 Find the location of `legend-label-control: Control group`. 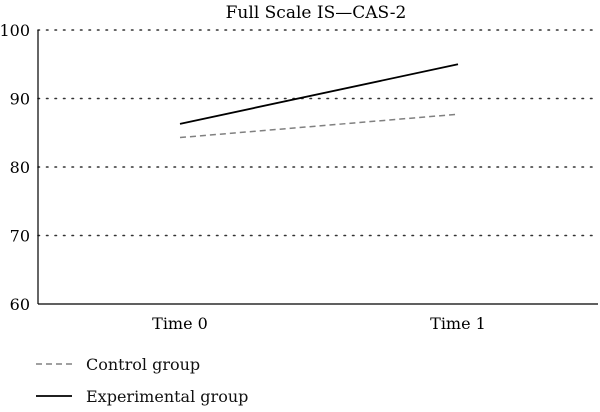

legend-label-control: Control group is located at coordinates (143, 364).